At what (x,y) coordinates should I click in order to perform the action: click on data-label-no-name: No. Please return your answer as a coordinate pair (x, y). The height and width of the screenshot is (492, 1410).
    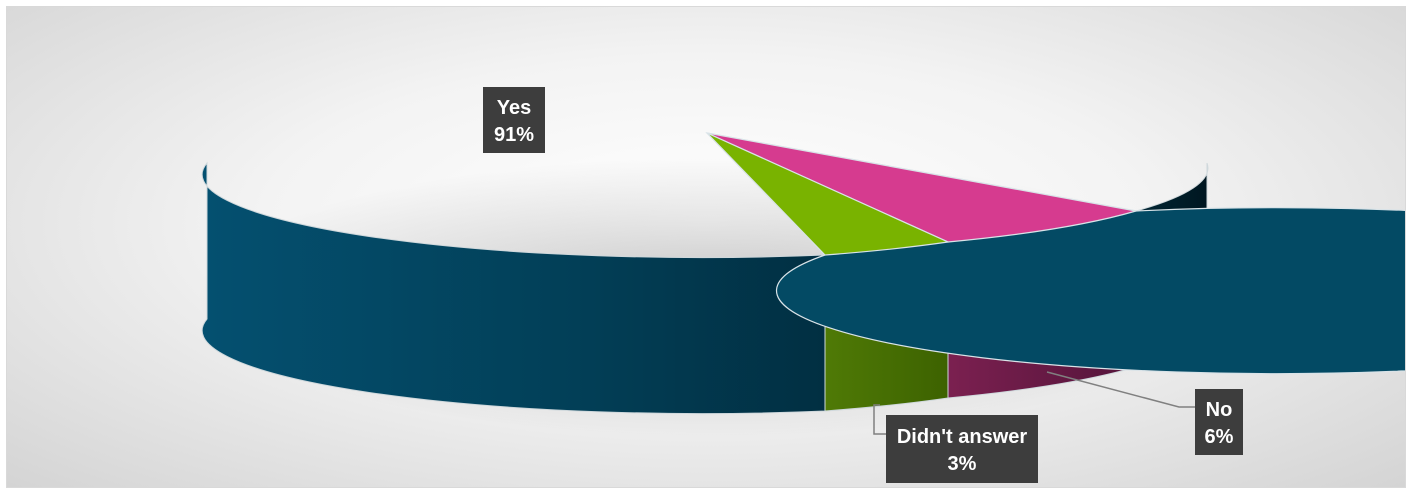
    Looking at the image, I should click on (1219, 410).